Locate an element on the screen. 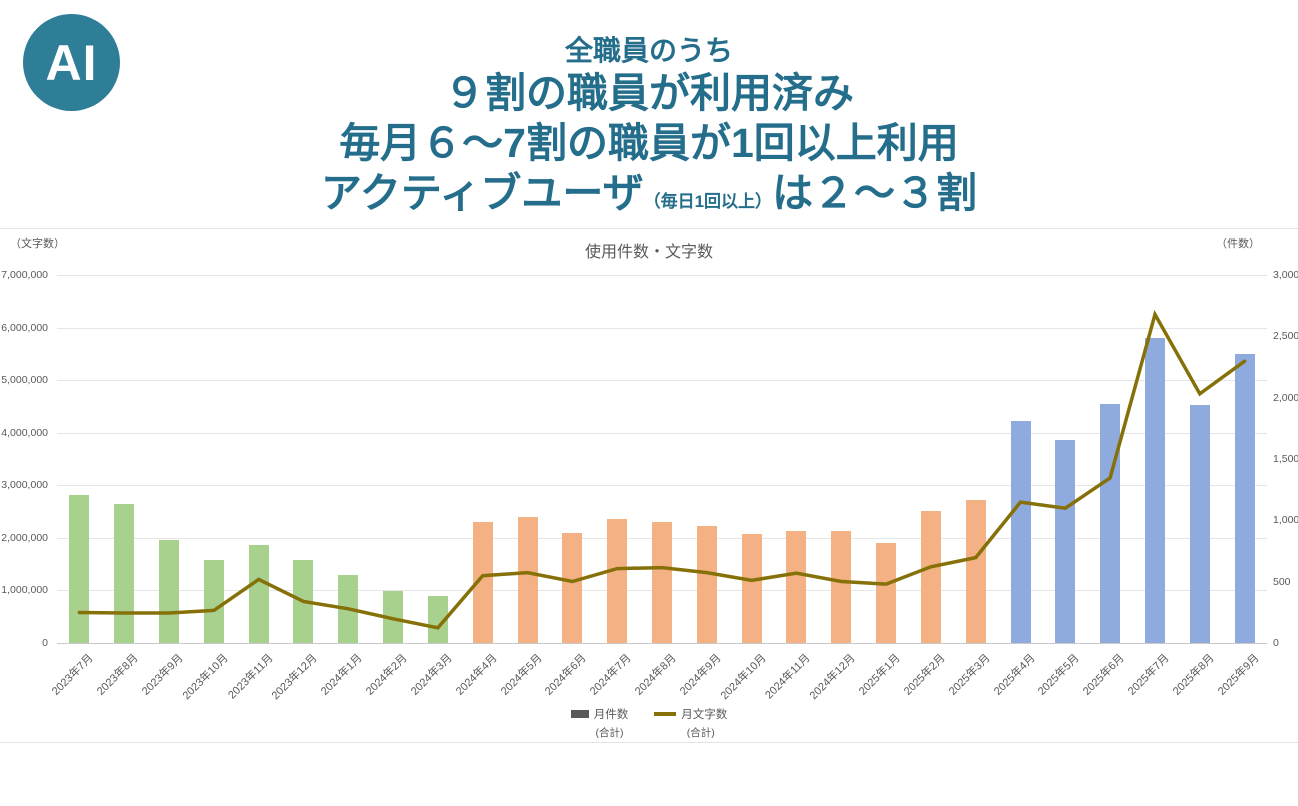 The image size is (1298, 806). bar-2023年12月 is located at coordinates (303, 601).